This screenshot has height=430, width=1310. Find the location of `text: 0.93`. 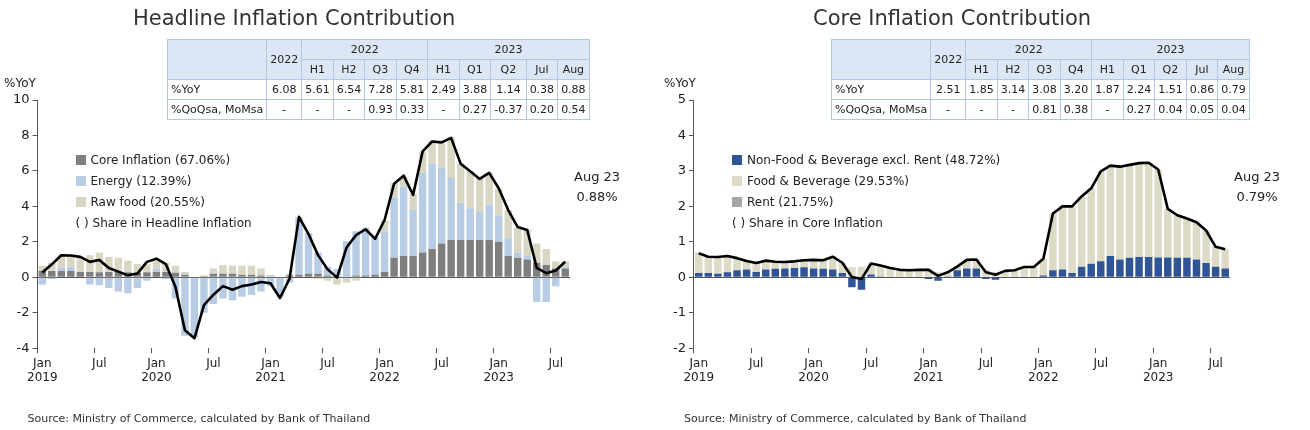

text: 0.93 is located at coordinates (380, 109).